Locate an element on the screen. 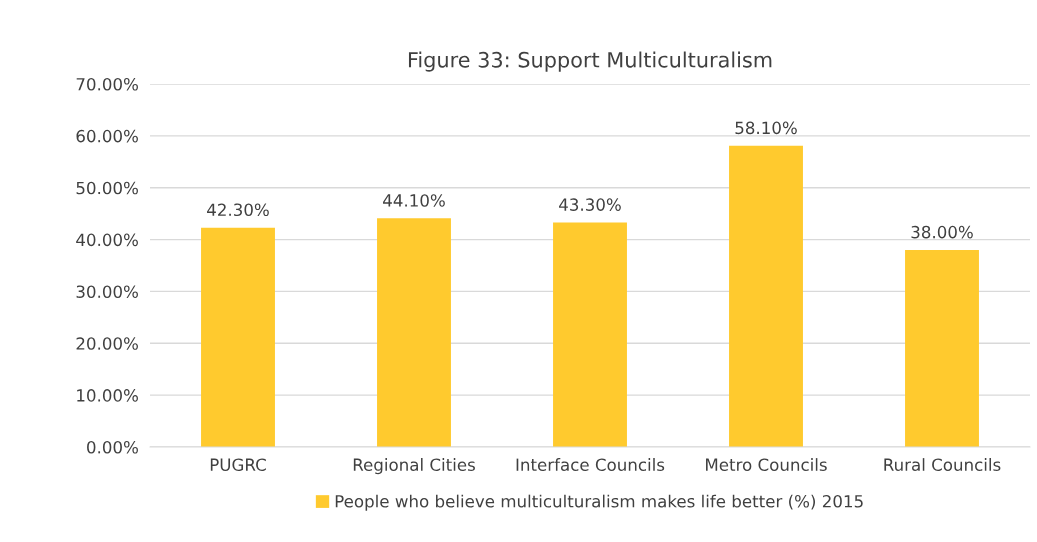 The width and height of the screenshot is (1037, 542). y-tick-label: 70.00% is located at coordinates (107, 84).